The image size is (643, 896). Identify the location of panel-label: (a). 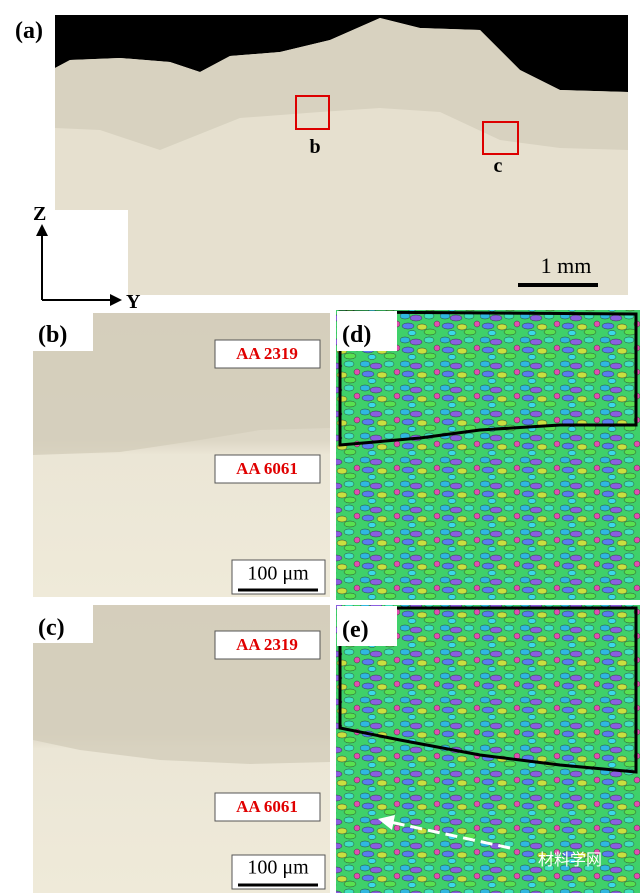
(29, 31).